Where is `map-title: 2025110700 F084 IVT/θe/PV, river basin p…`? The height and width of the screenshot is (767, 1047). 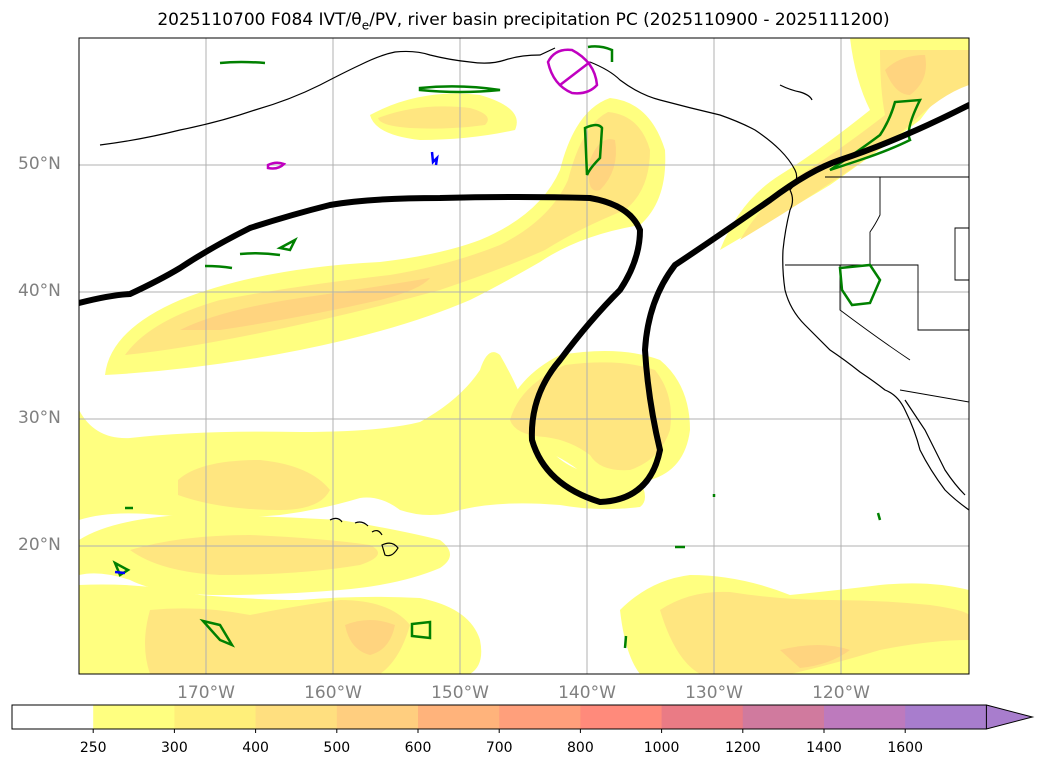
map-title: 2025110700 F084 IVT/θe/PV, river basin p… is located at coordinates (523, 21).